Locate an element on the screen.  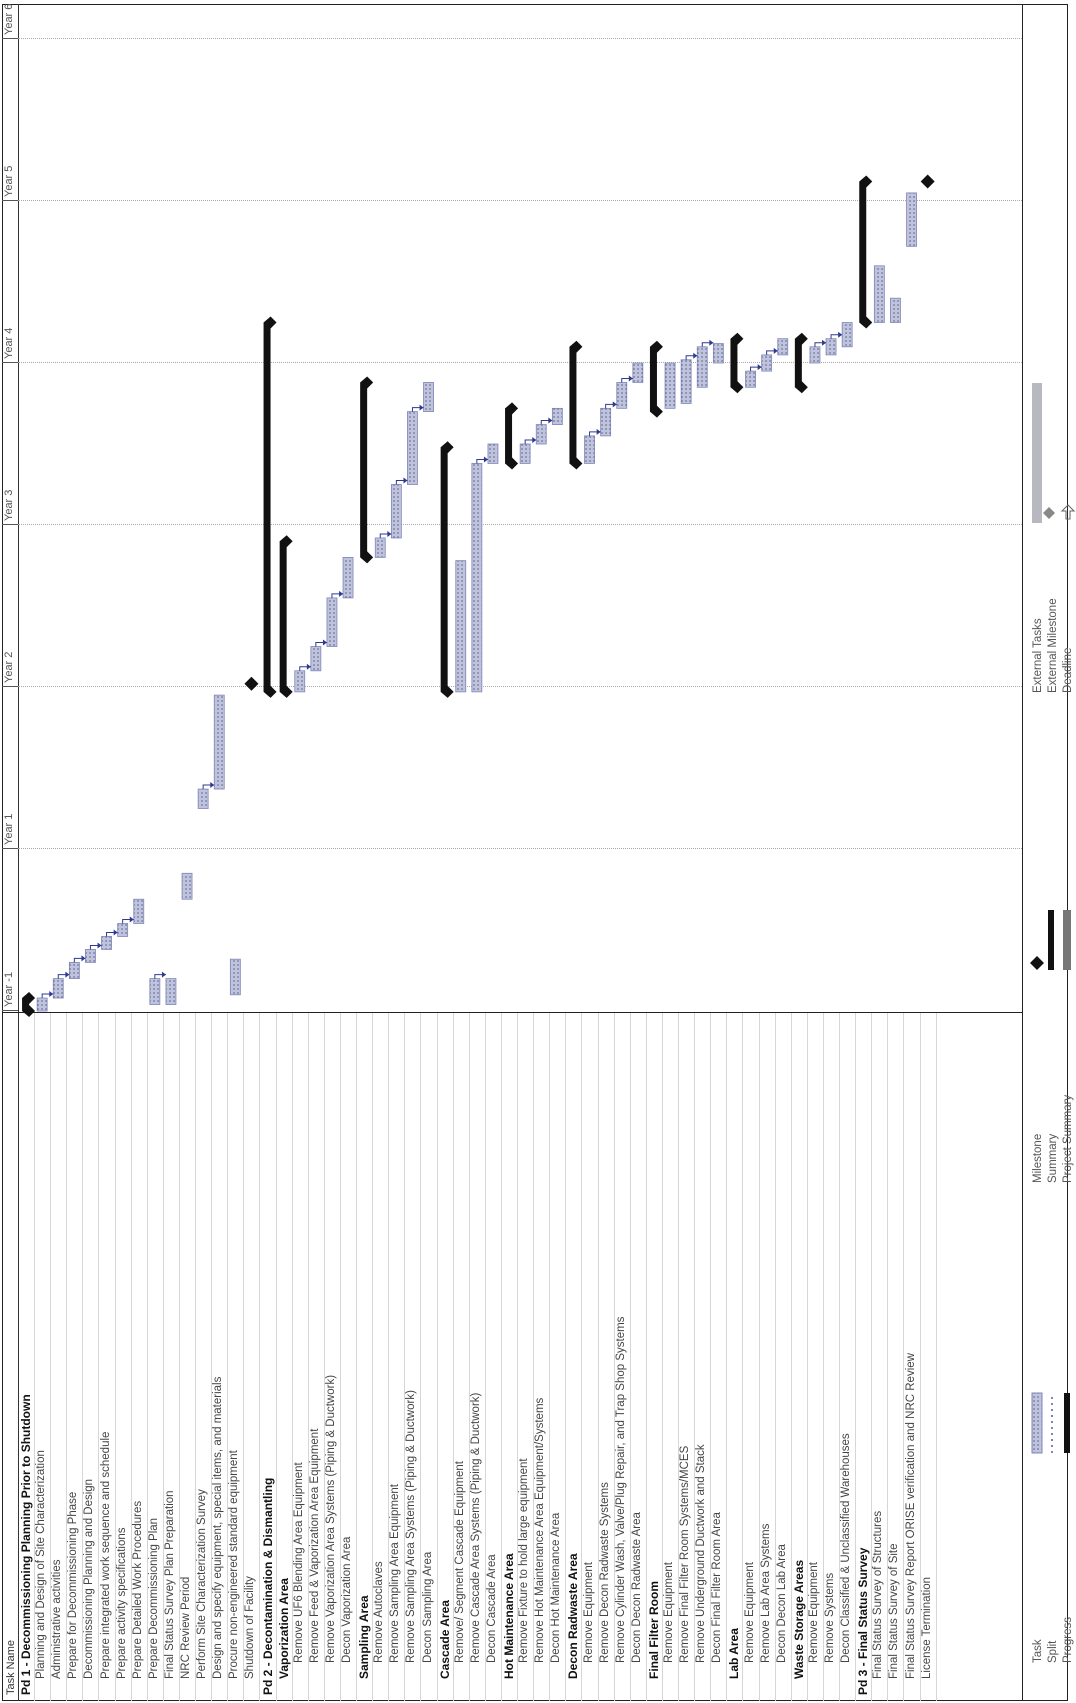
legend-project-summary-label: Project Summary is located at coordinates (1068, 1138).